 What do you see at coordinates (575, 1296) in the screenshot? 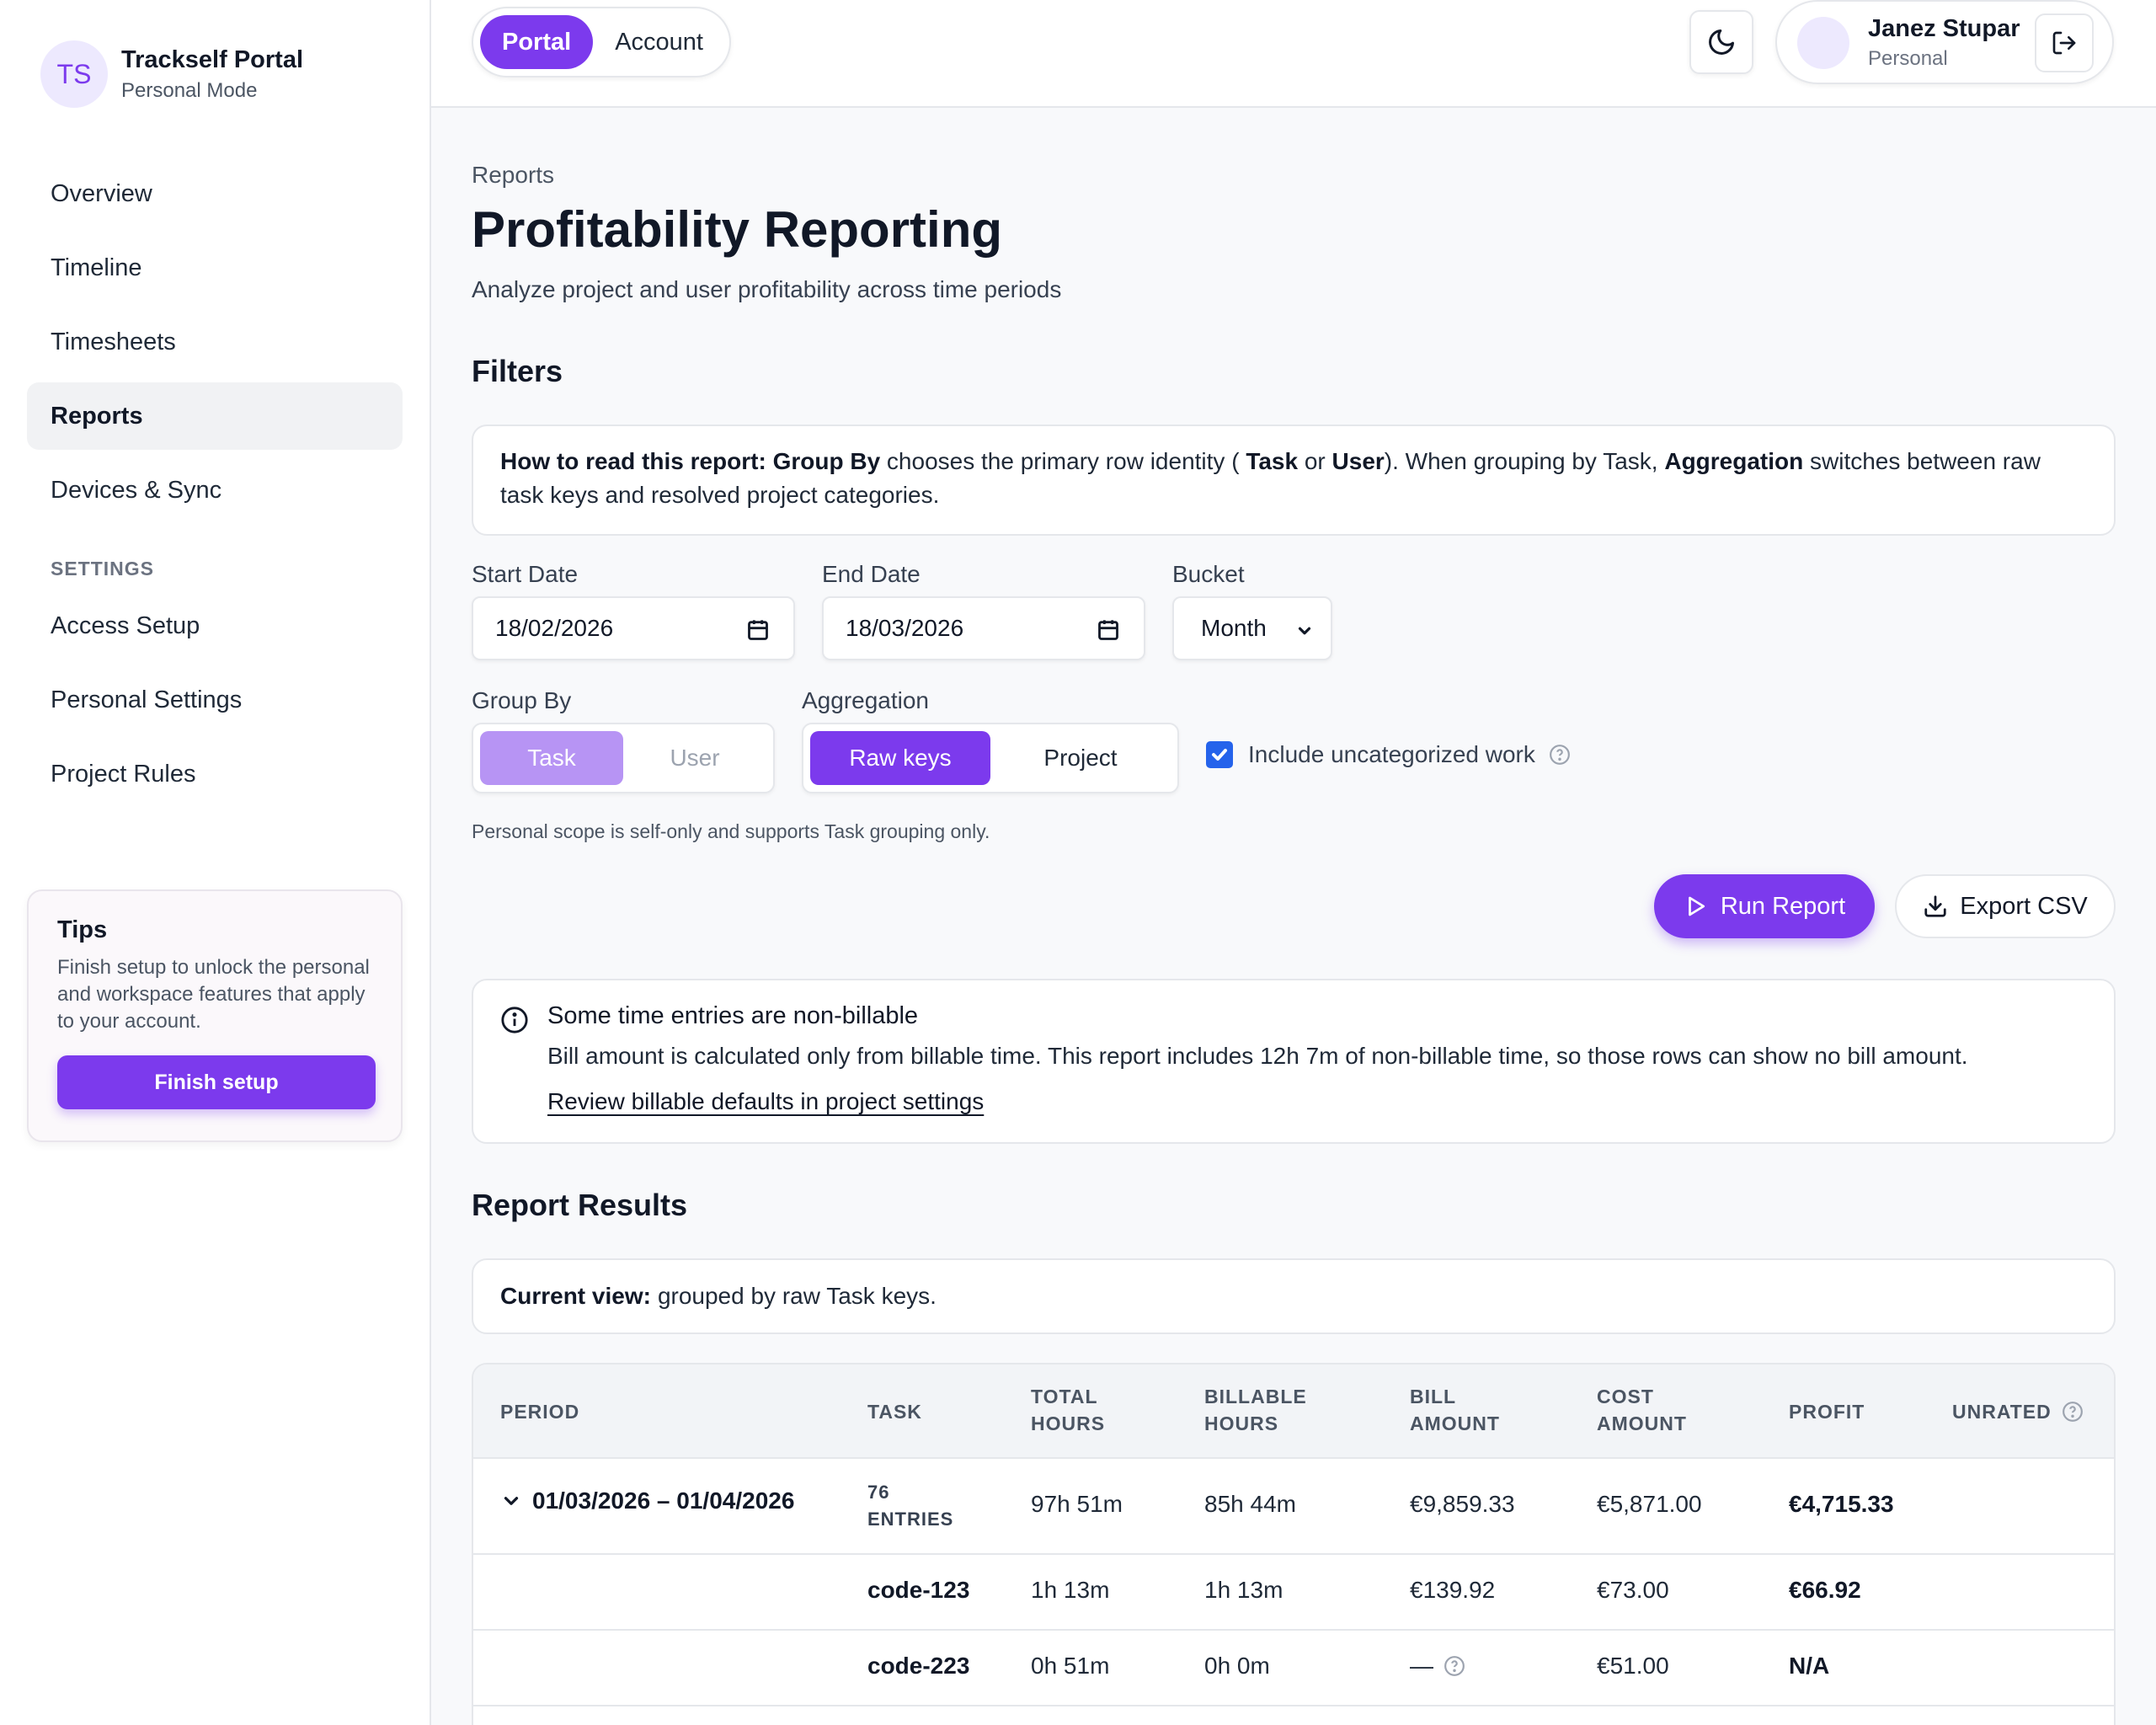
I see `current-view-lead: Current view:` at bounding box center [575, 1296].